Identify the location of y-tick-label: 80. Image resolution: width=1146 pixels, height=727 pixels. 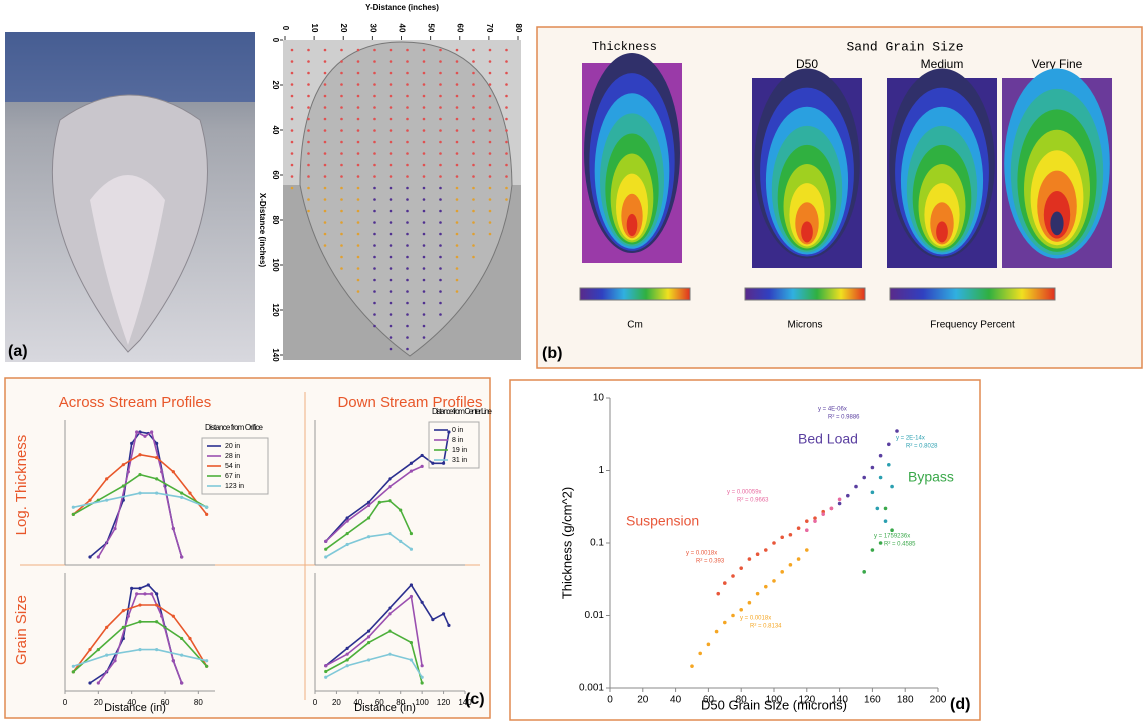
(275, 220).